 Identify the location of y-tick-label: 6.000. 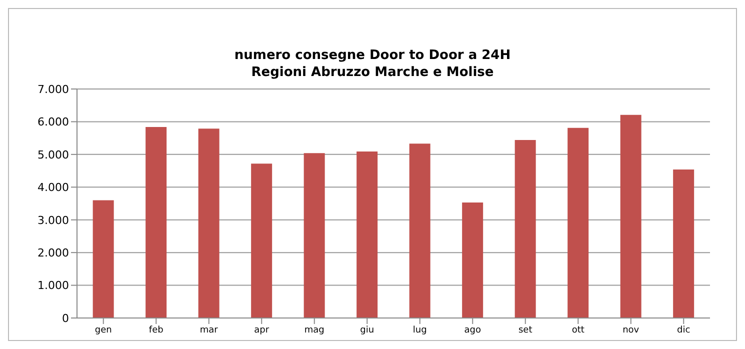
(53, 122).